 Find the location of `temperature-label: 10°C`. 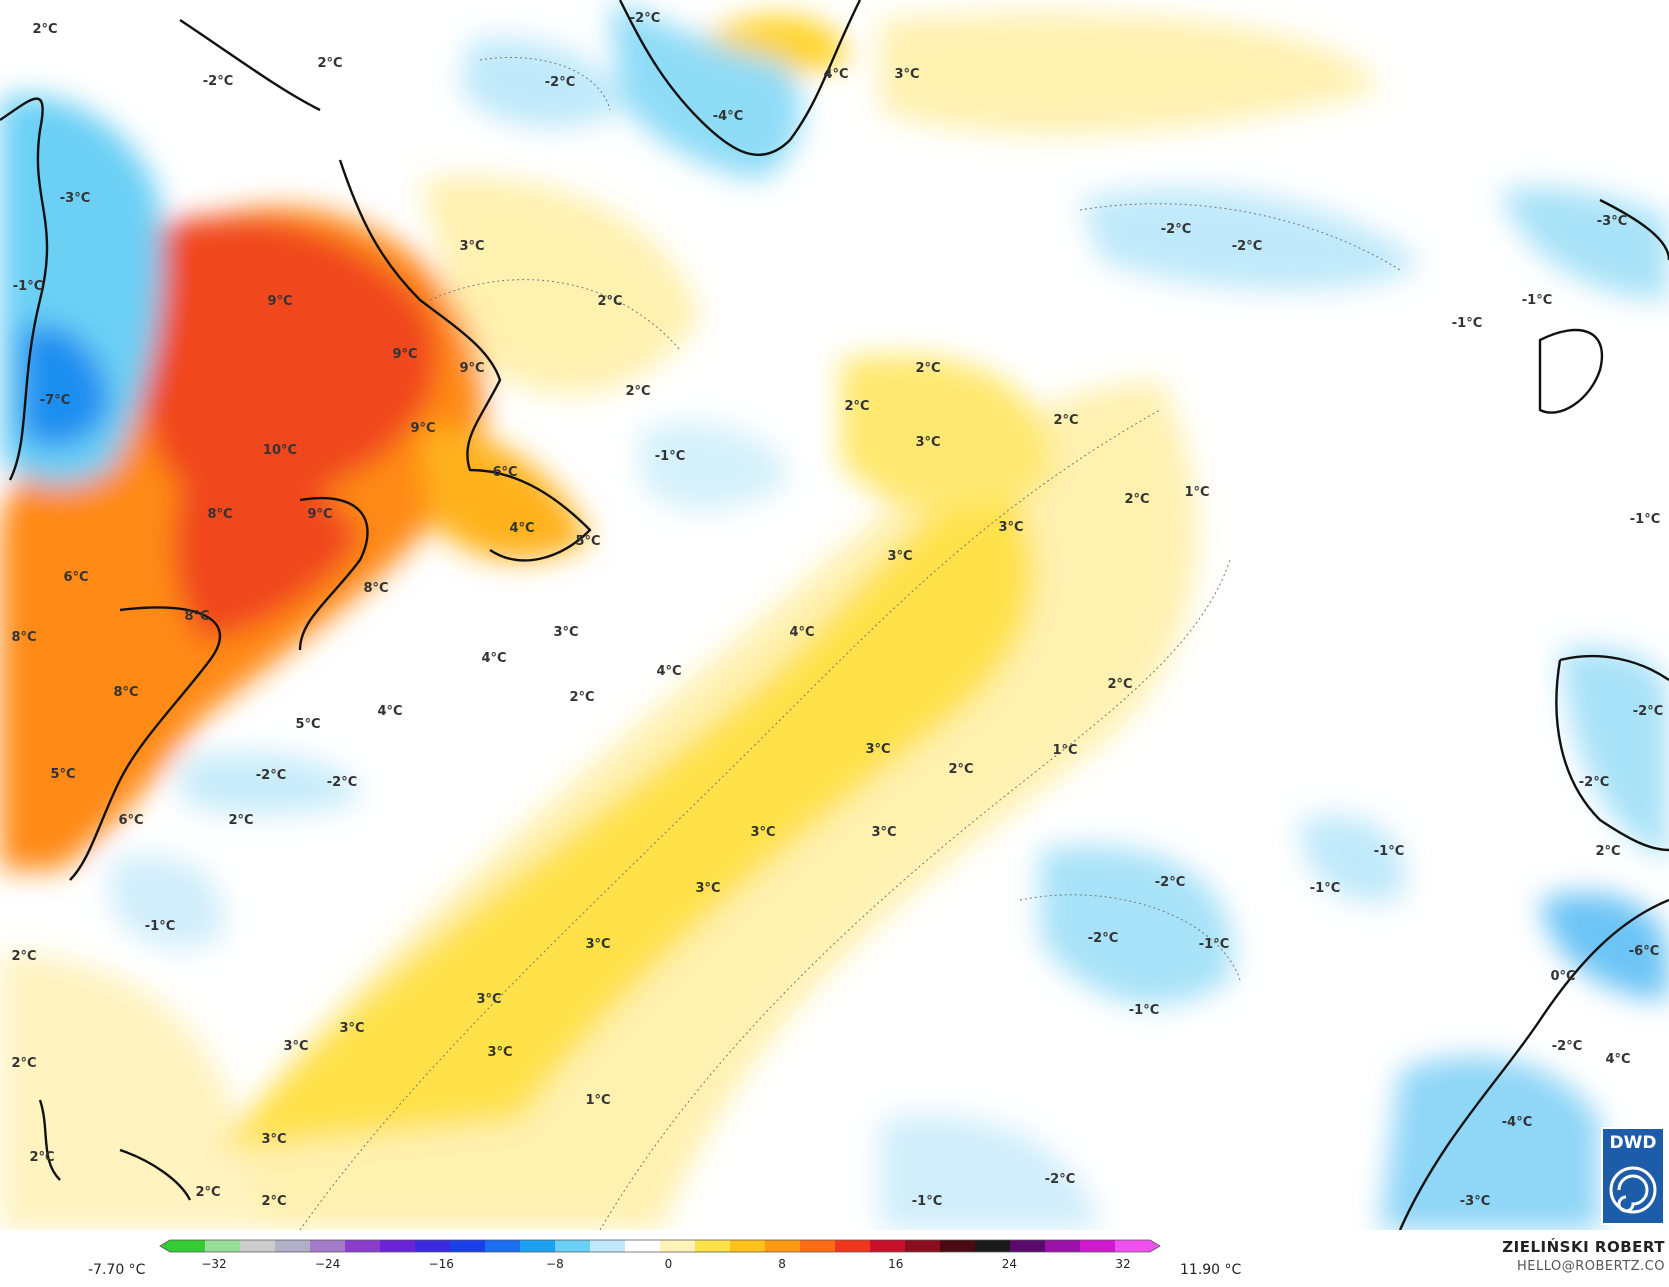

temperature-label: 10°C is located at coordinates (280, 450).